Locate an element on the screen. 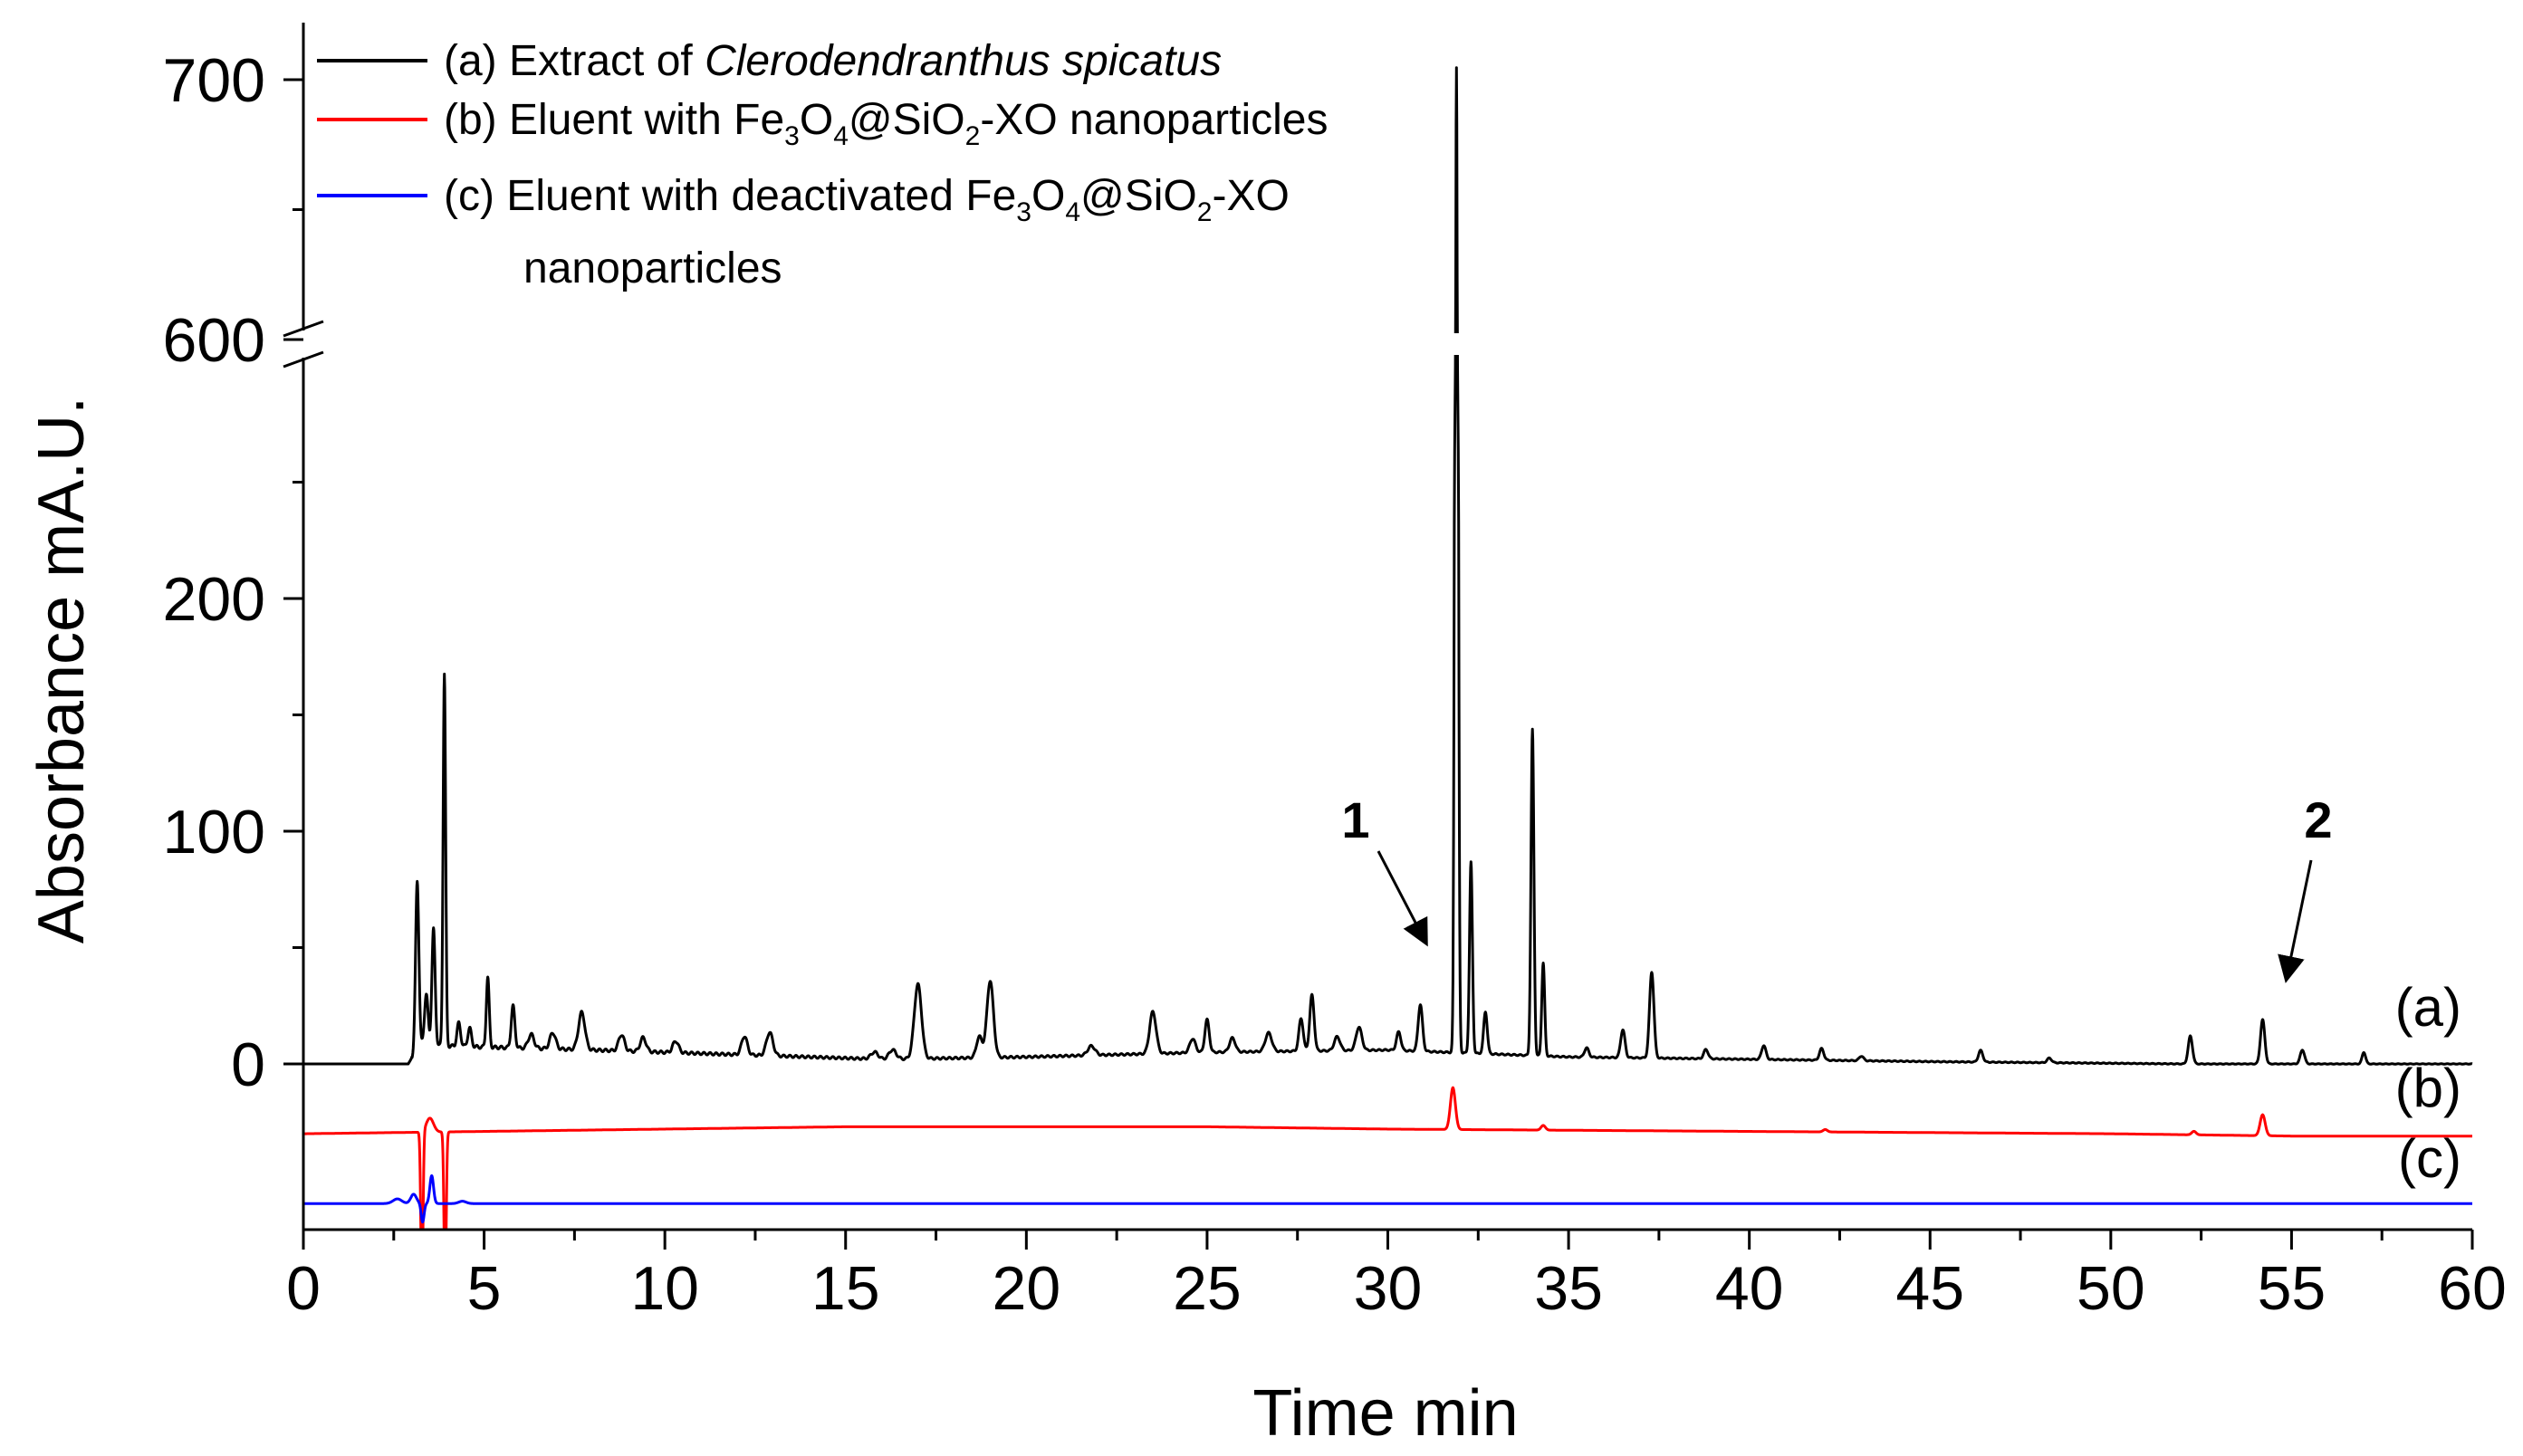 The height and width of the screenshot is (1456, 2523). legend-text-part: -XO is located at coordinates (1250, 196).